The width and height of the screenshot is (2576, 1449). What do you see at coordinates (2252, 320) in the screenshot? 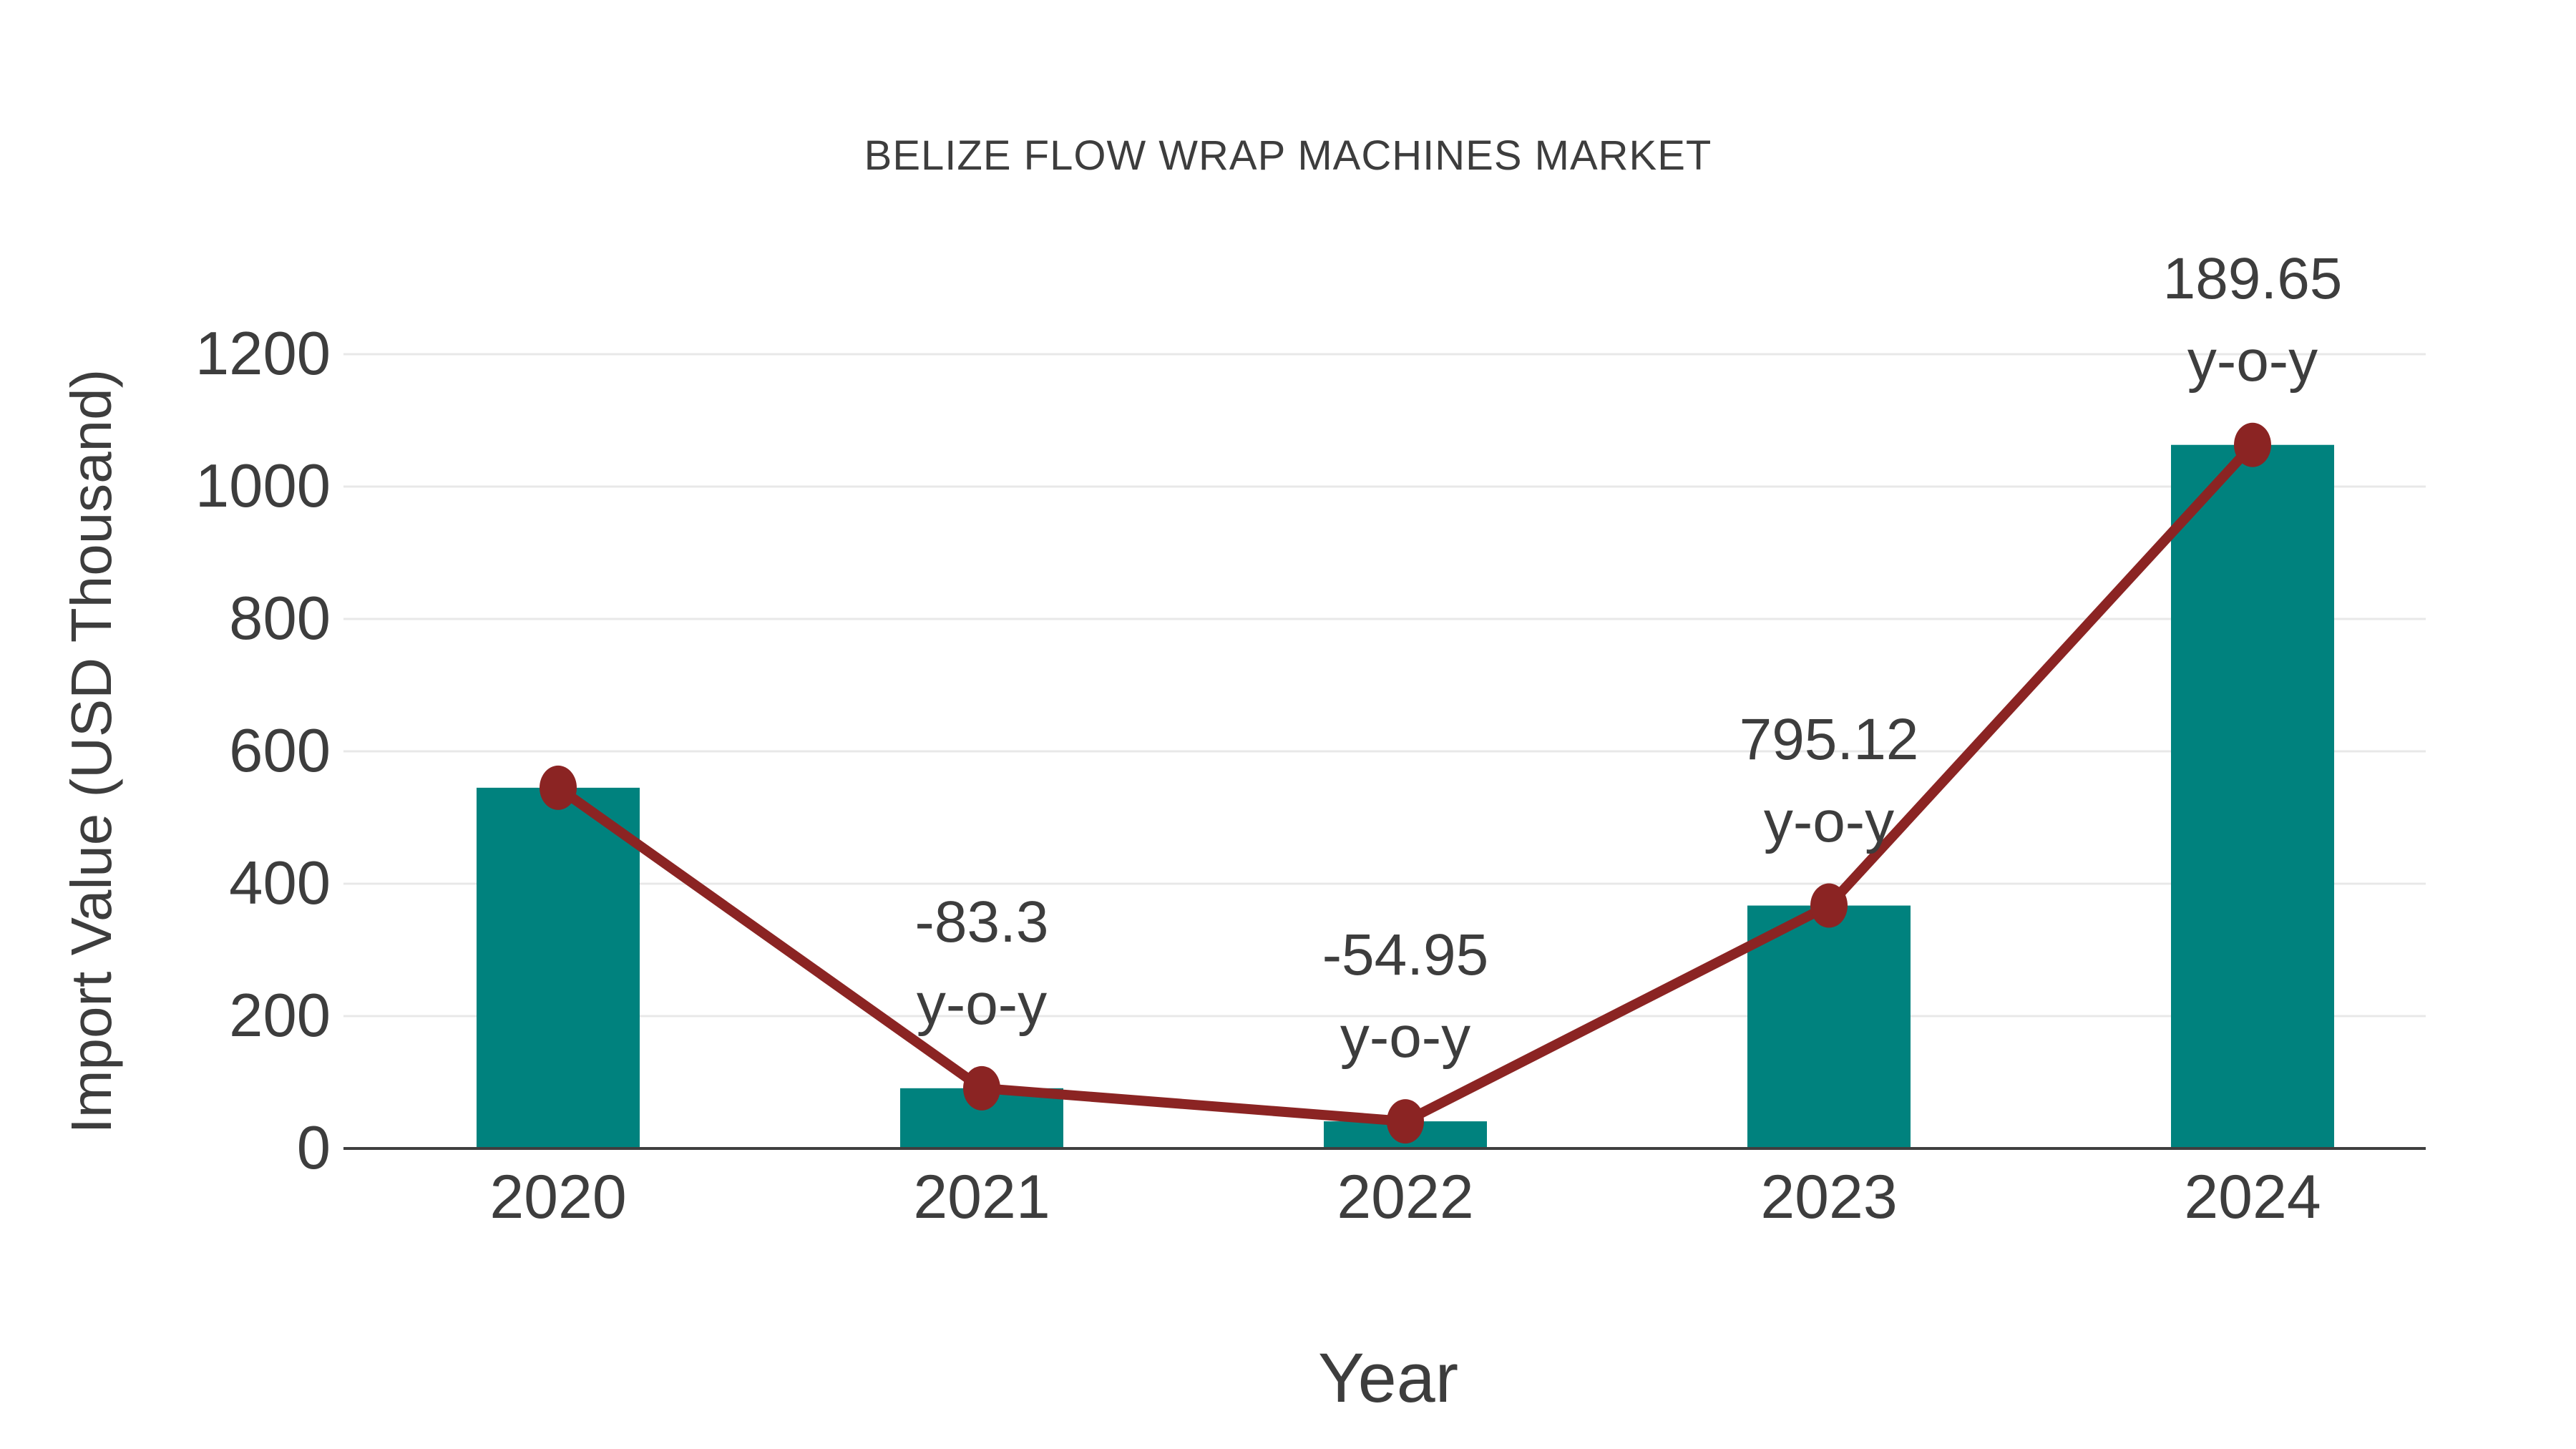
I see `annotation-2024: 189.65 y-o-y` at bounding box center [2252, 320].